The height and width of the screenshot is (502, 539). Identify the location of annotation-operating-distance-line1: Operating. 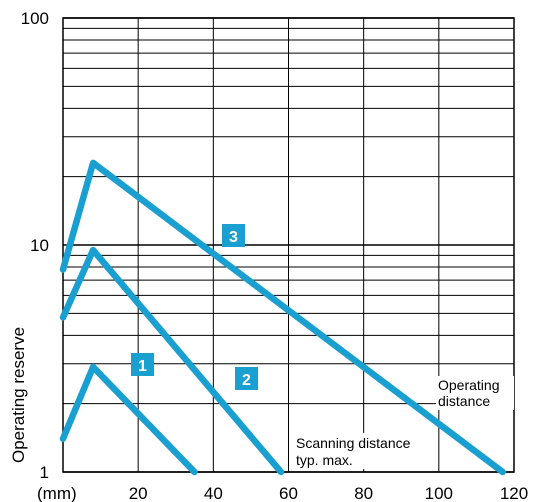
(468, 385).